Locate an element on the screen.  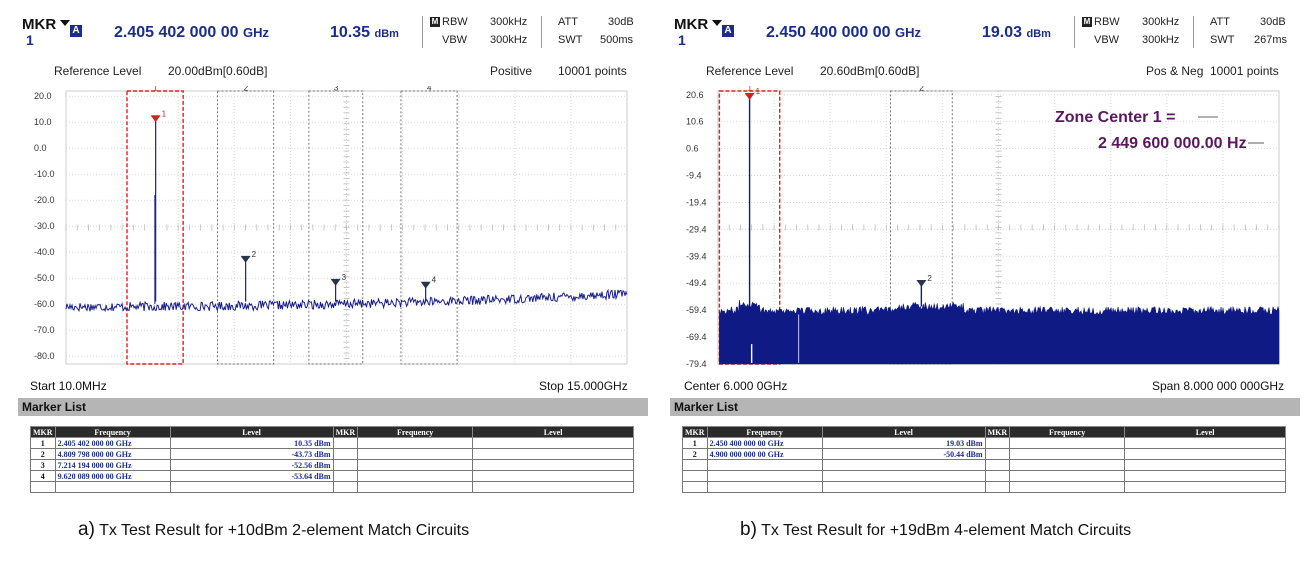
marker-level-value: 19.03 is located at coordinates (1002, 32).